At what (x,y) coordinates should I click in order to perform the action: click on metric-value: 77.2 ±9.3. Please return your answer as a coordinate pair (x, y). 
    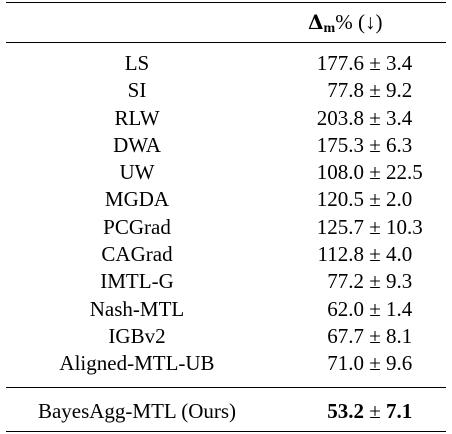
    Looking at the image, I should click on (370, 281).